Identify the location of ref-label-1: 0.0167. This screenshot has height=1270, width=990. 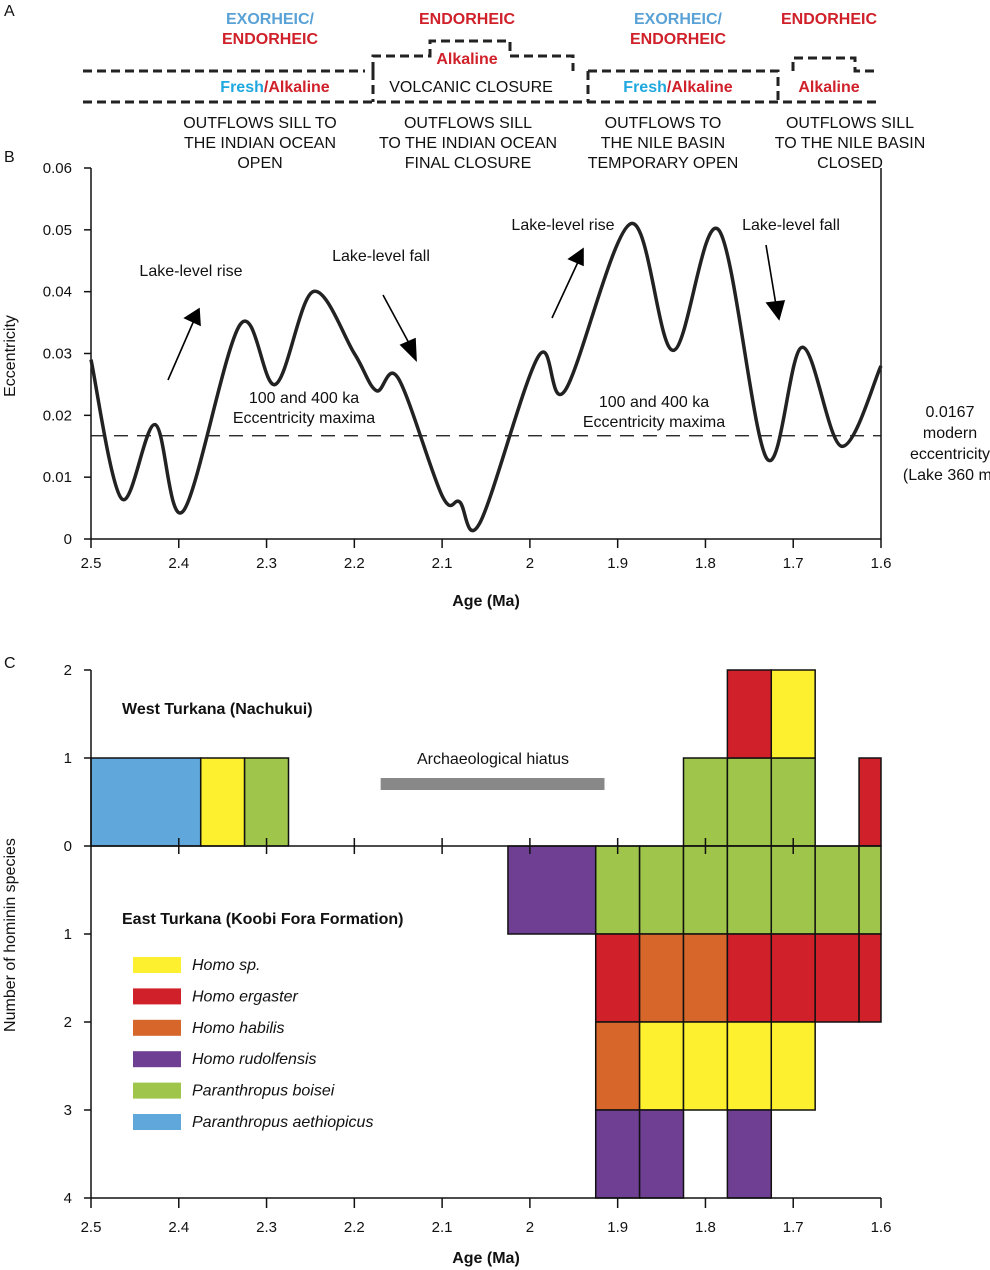
(950, 412).